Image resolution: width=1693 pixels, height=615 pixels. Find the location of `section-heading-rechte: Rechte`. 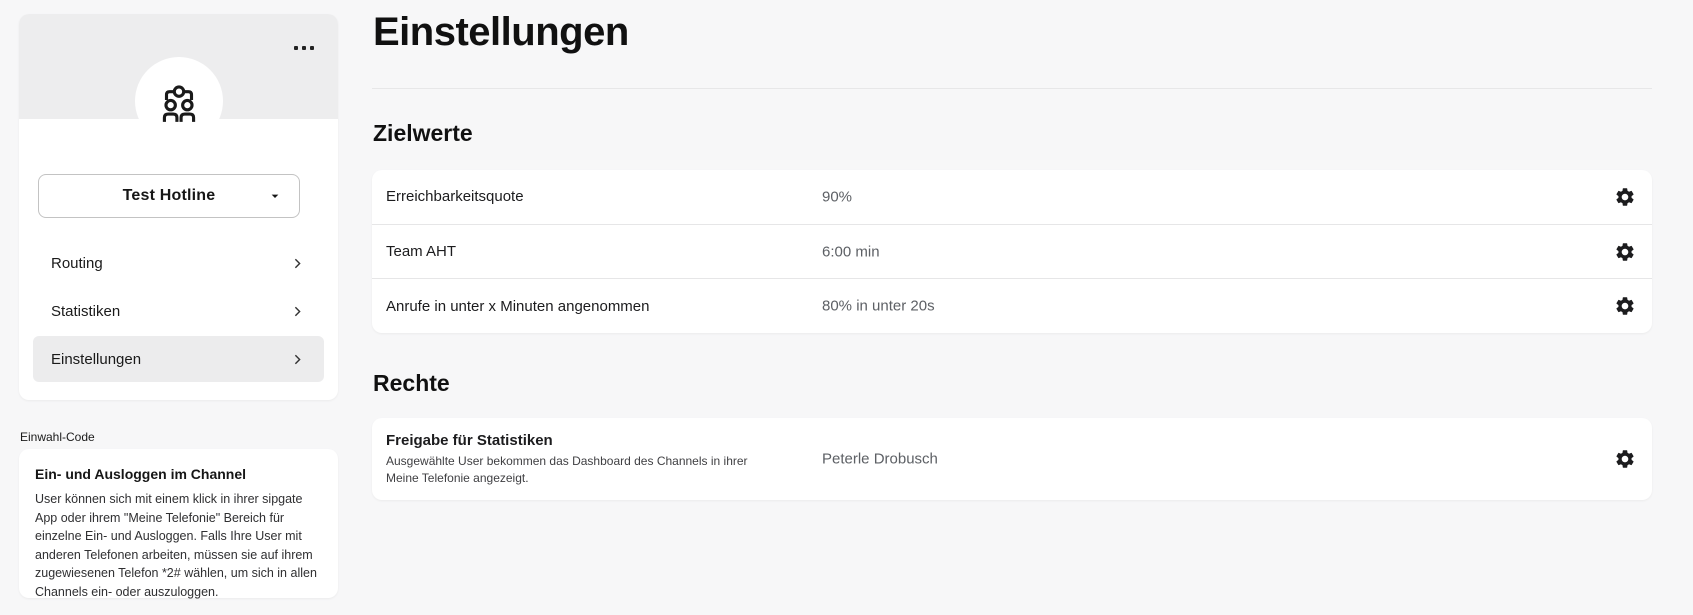

section-heading-rechte: Rechte is located at coordinates (411, 383).